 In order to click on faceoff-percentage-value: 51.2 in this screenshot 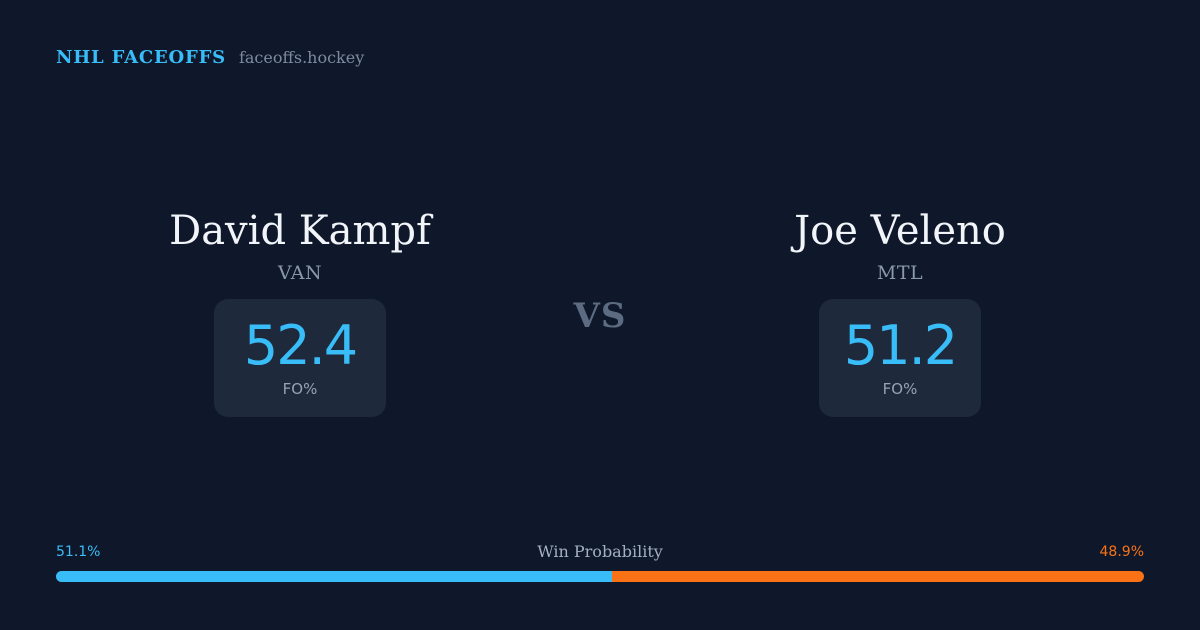, I will do `click(900, 345)`.